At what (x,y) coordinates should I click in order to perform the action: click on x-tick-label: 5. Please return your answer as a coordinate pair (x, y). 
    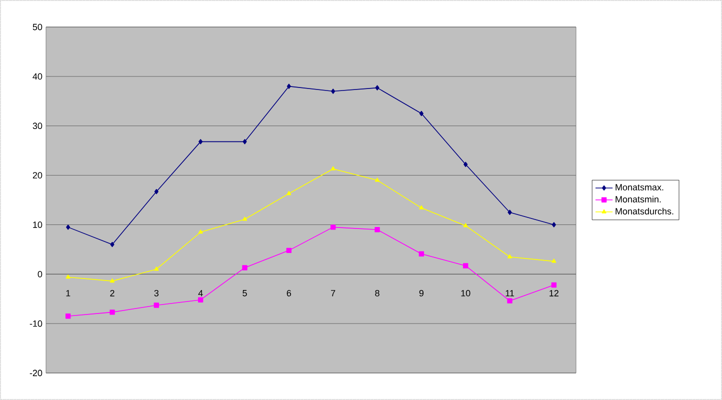
    Looking at the image, I should click on (244, 293).